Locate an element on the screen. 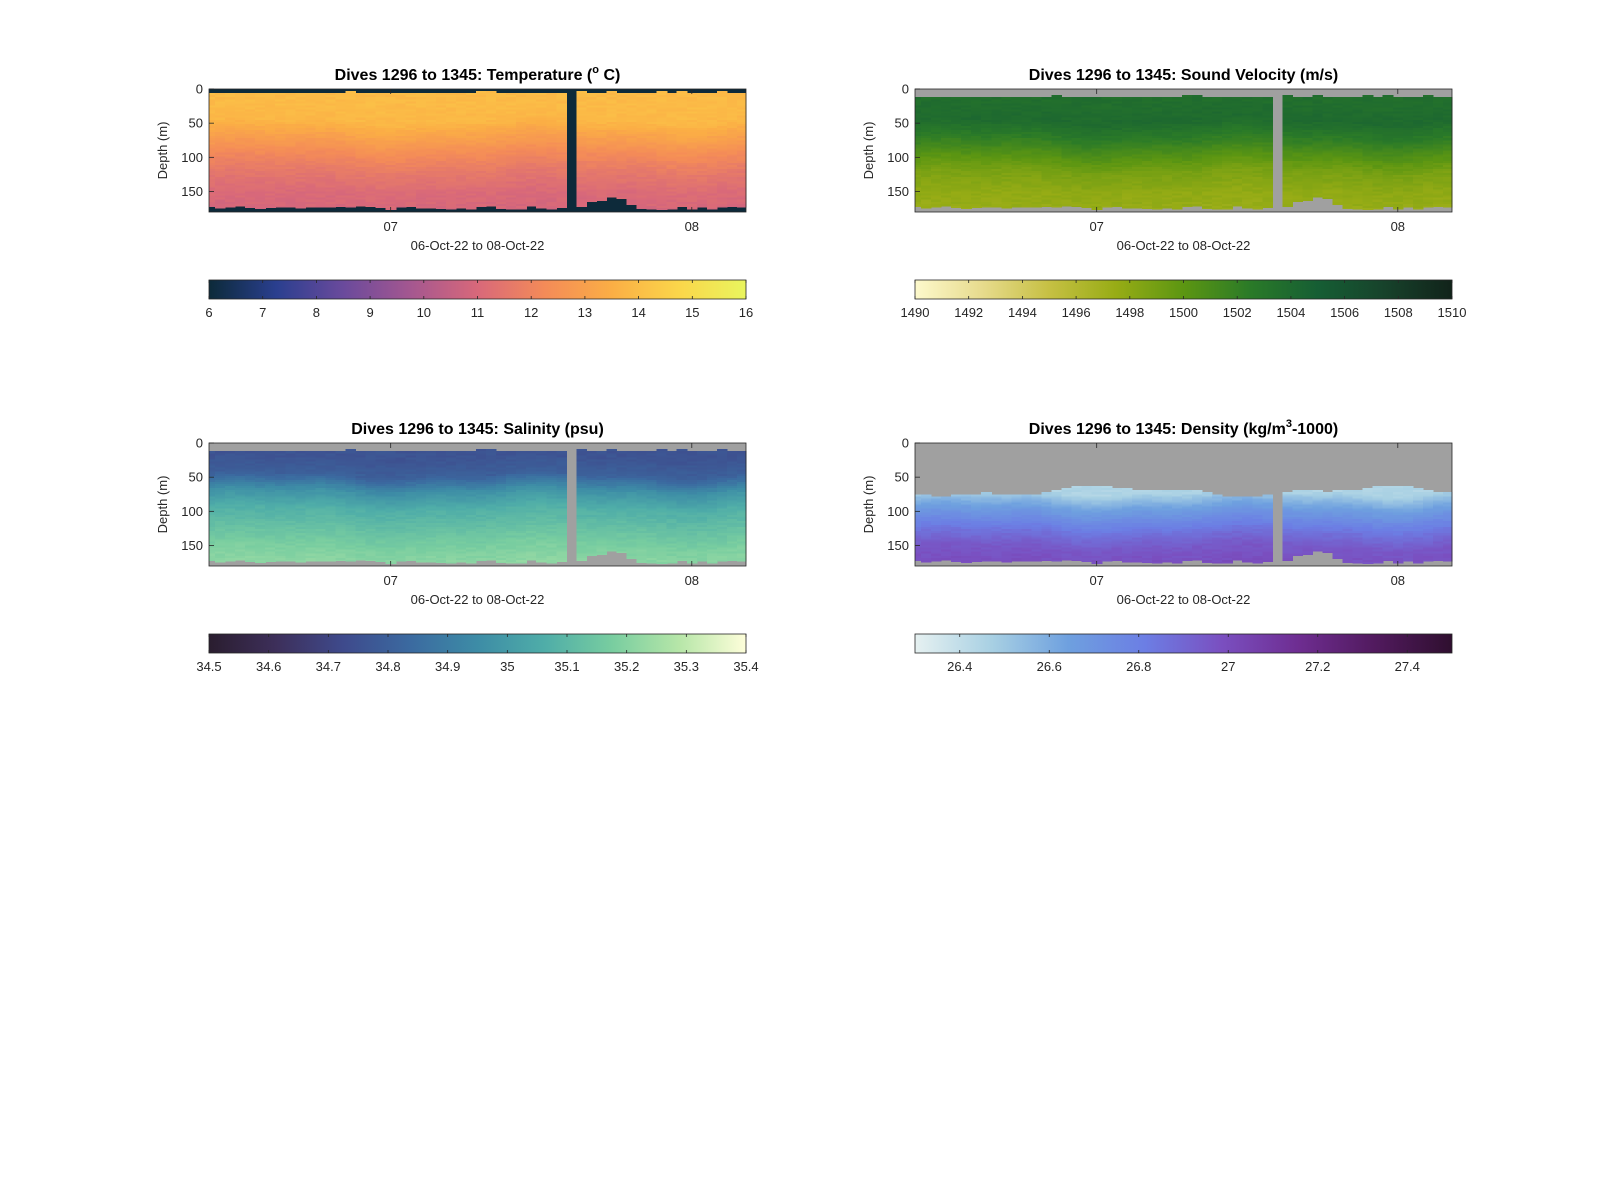  colorbar-tick-label: 8 is located at coordinates (316, 312).